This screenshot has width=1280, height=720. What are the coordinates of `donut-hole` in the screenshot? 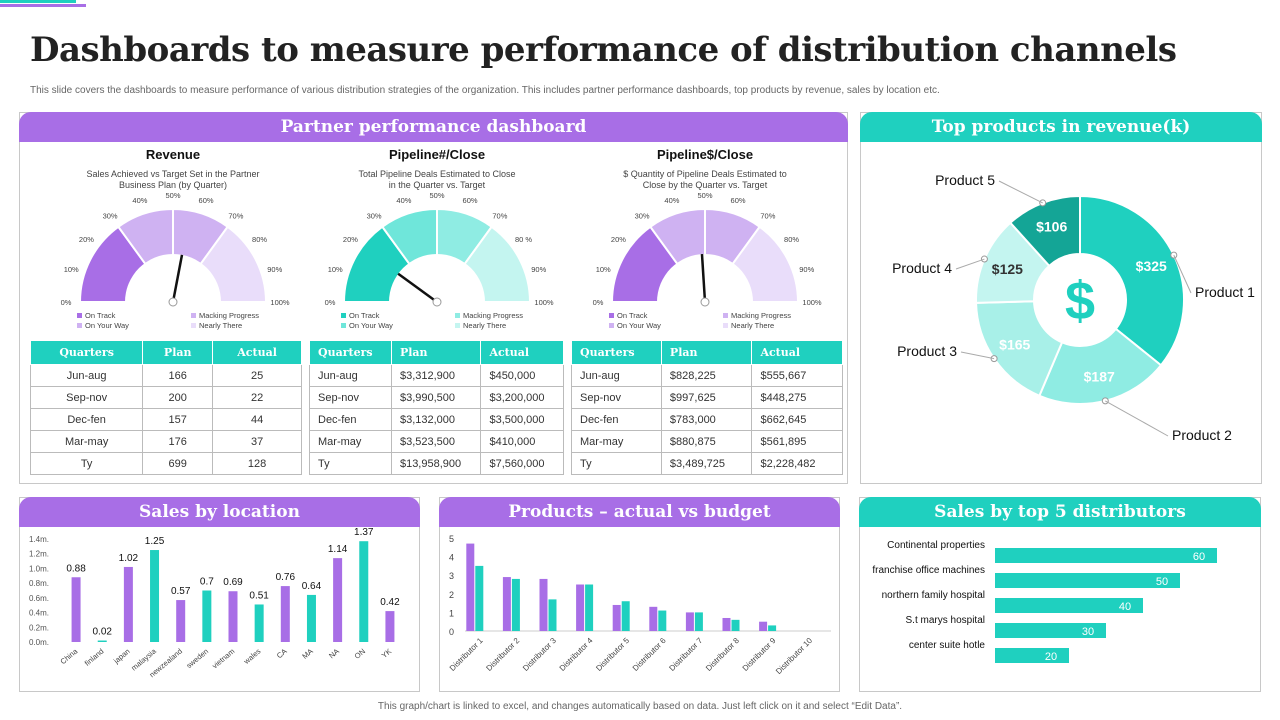 It's located at (1080, 300).